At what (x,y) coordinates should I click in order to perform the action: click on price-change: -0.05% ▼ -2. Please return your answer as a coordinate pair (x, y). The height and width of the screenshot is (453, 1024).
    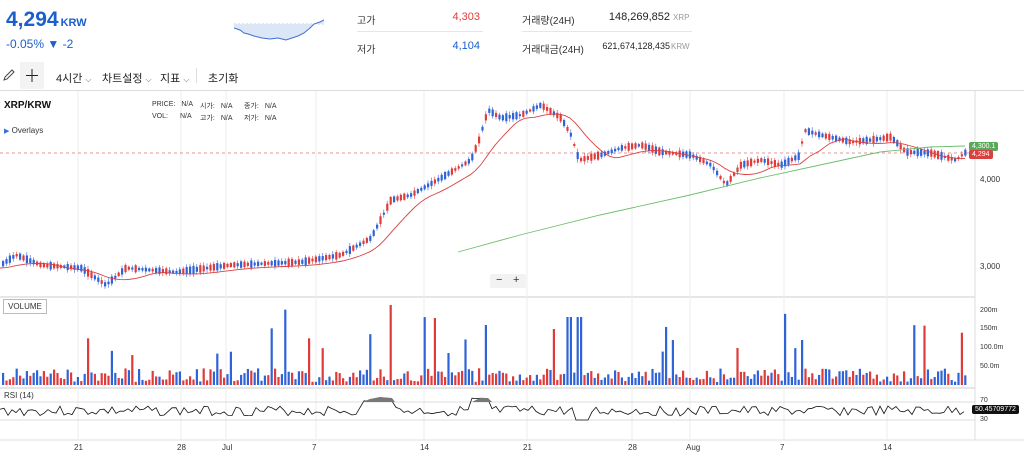
    Looking at the image, I should click on (40, 44).